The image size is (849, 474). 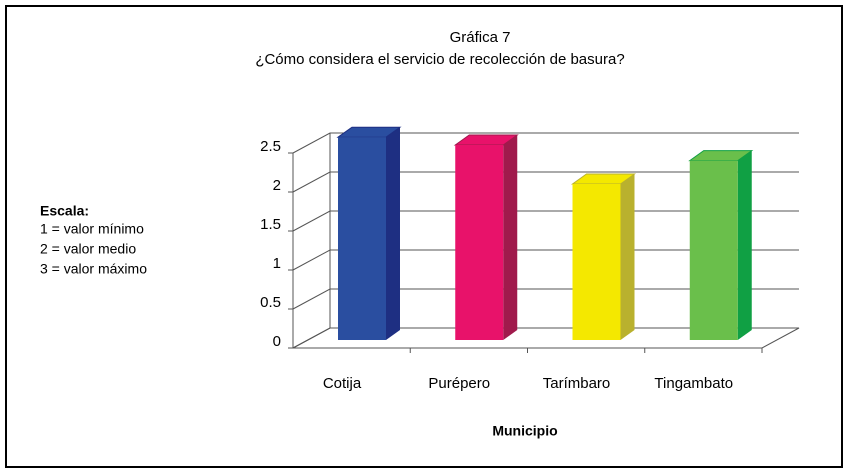 What do you see at coordinates (277, 263) in the screenshot?
I see `y-tick-label: 1` at bounding box center [277, 263].